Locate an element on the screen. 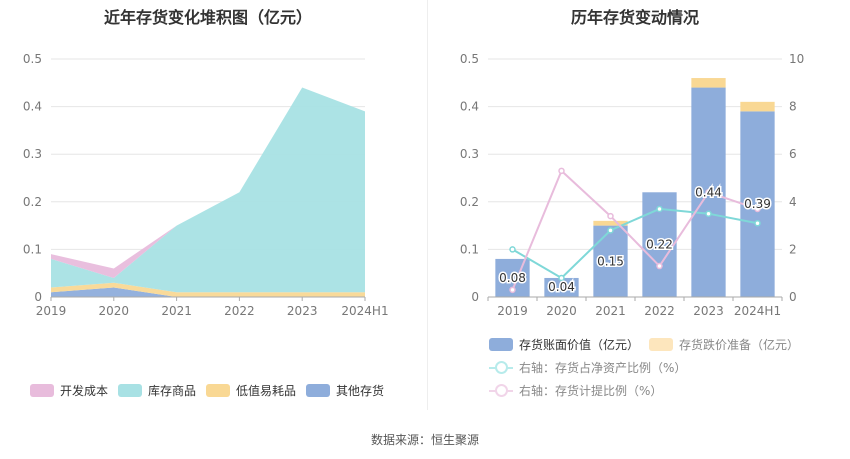 This screenshot has height=459, width=850. left-legend: 开发成本 库存商品 低值易耗品 其他存货 is located at coordinates (220, 391).